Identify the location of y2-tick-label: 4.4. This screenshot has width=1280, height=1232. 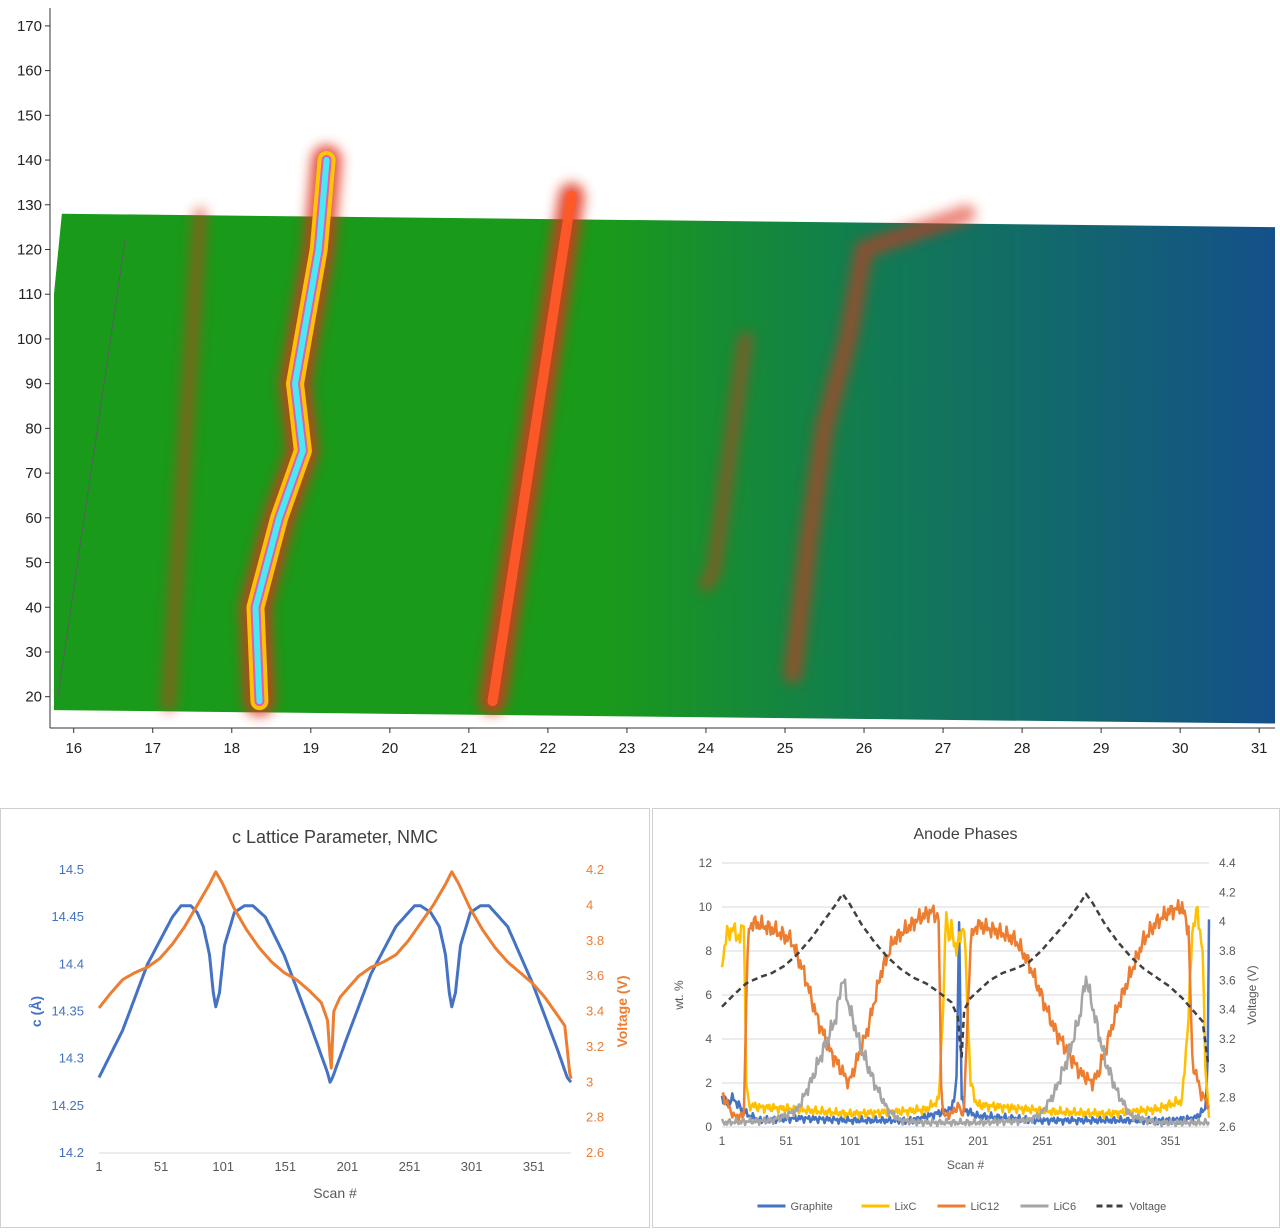
(1227, 863).